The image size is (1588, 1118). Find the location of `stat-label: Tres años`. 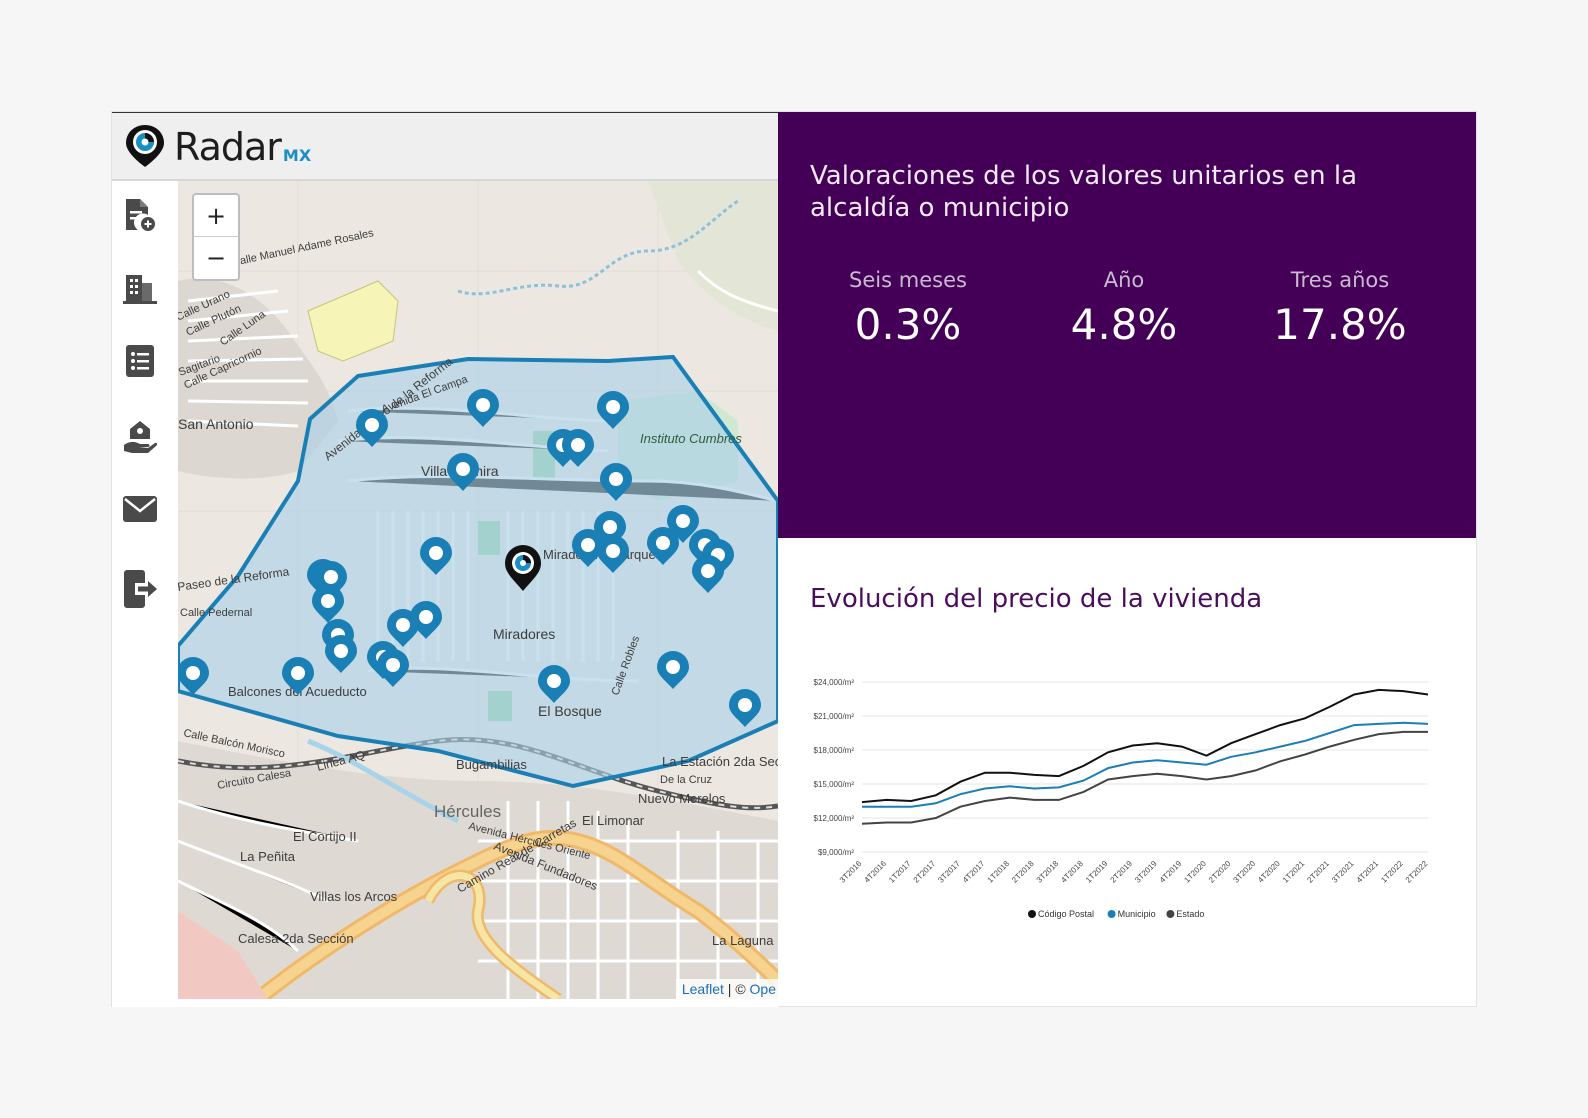

stat-label: Tres años is located at coordinates (1340, 280).